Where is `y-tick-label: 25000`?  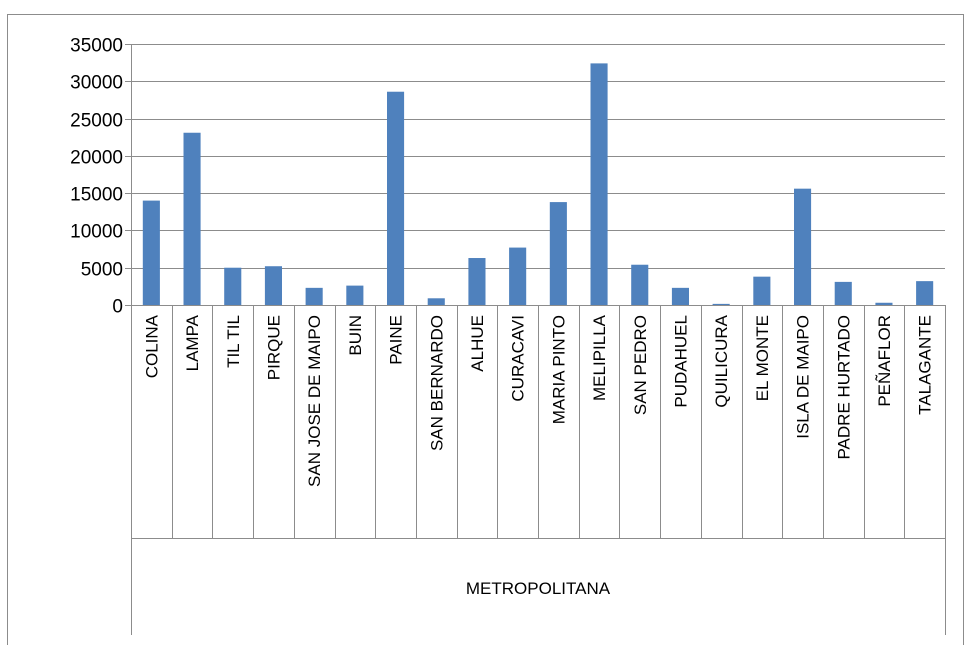
y-tick-label: 25000 is located at coordinates (96, 121).